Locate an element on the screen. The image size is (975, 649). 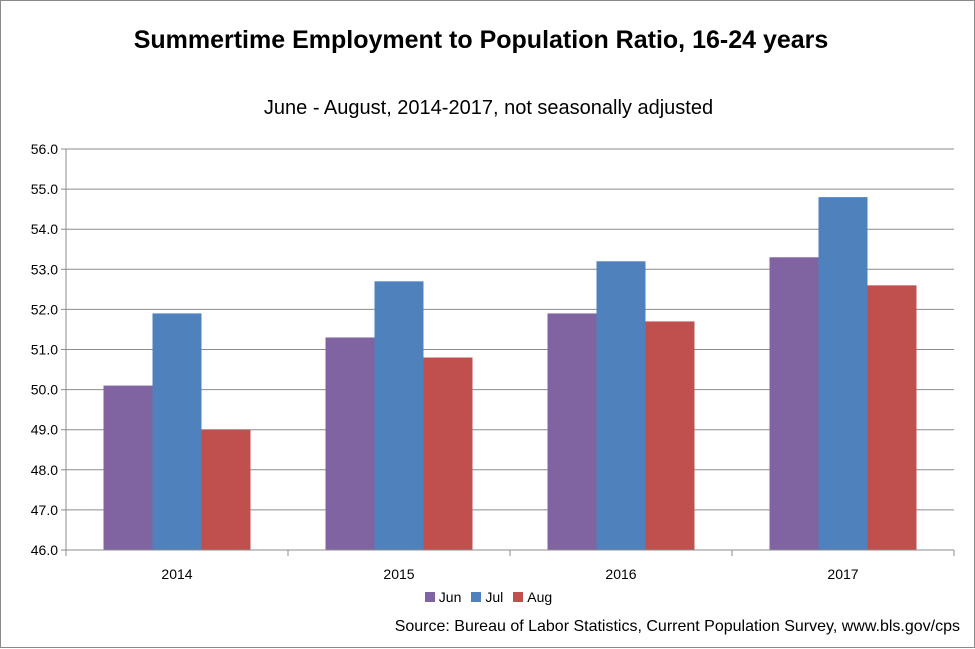
y-tick-label: 48.0 is located at coordinates (44, 470).